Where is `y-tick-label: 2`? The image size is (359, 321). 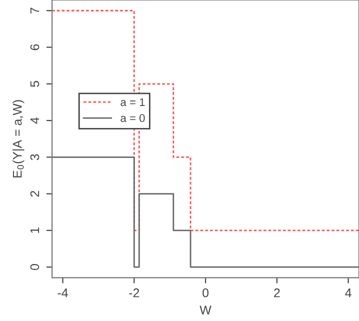
y-tick-label: 2 is located at coordinates (35, 193).